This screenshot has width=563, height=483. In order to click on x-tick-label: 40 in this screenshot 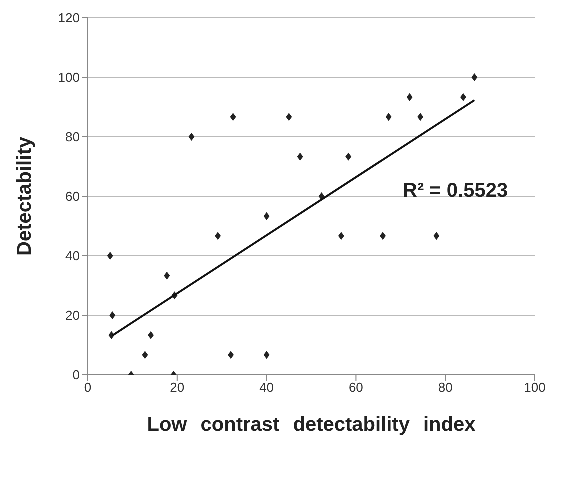, I will do `click(267, 388)`.